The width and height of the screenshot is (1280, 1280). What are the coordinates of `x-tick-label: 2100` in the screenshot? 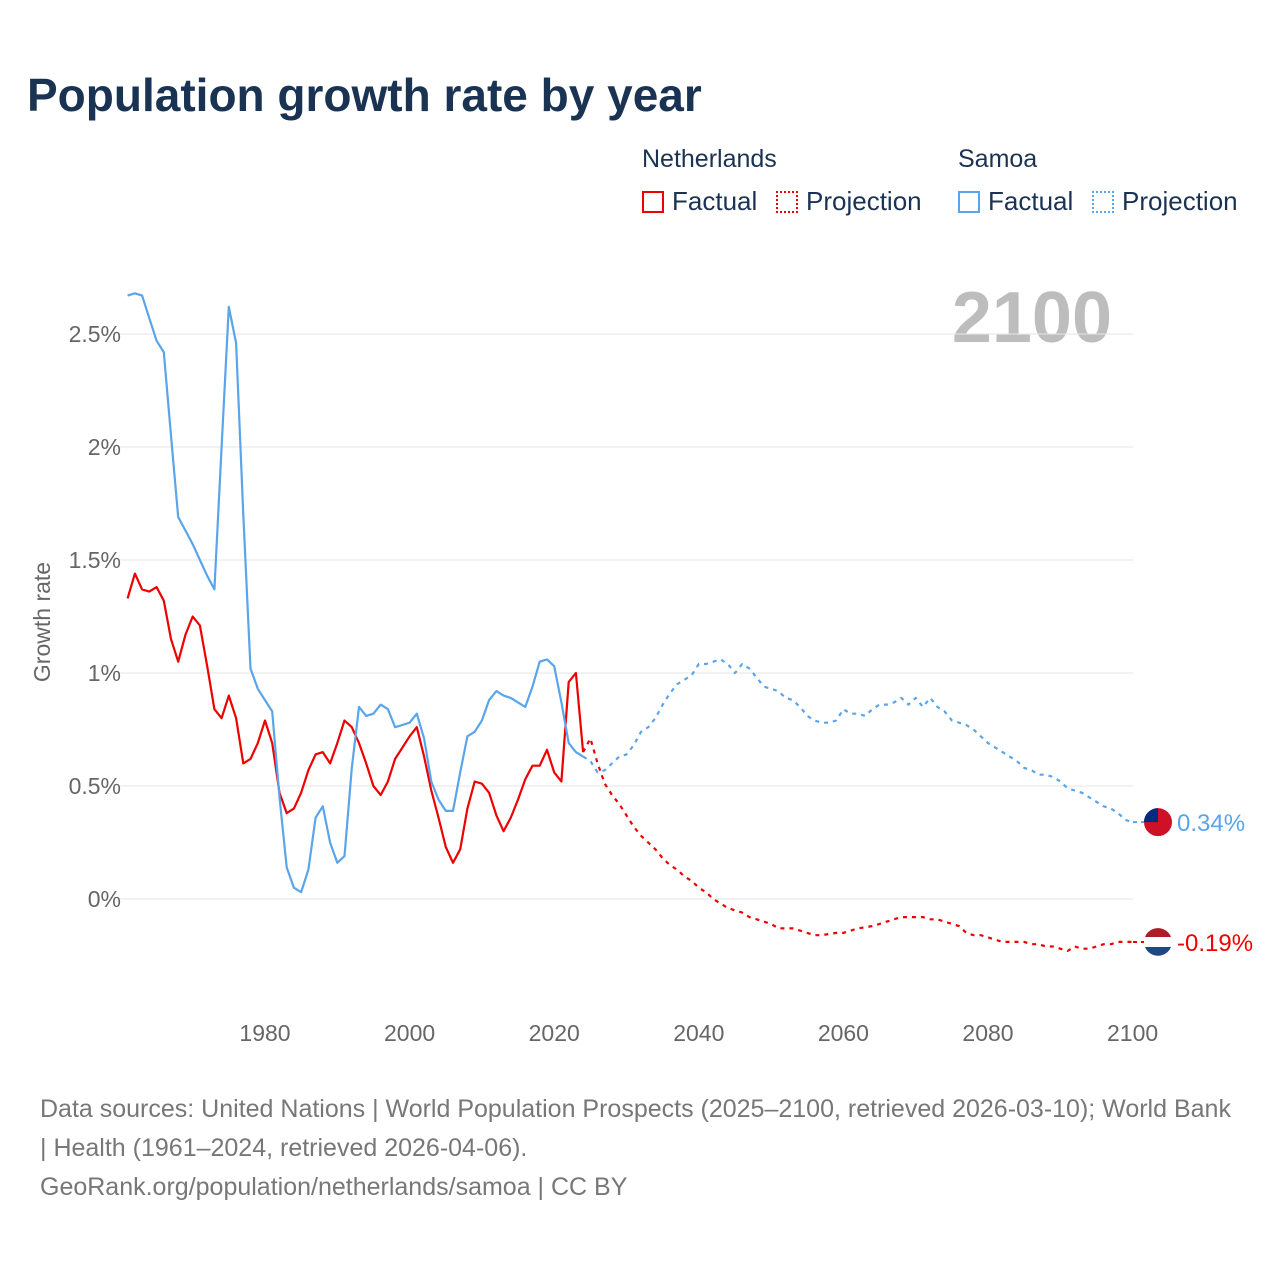 It's located at (1132, 1033).